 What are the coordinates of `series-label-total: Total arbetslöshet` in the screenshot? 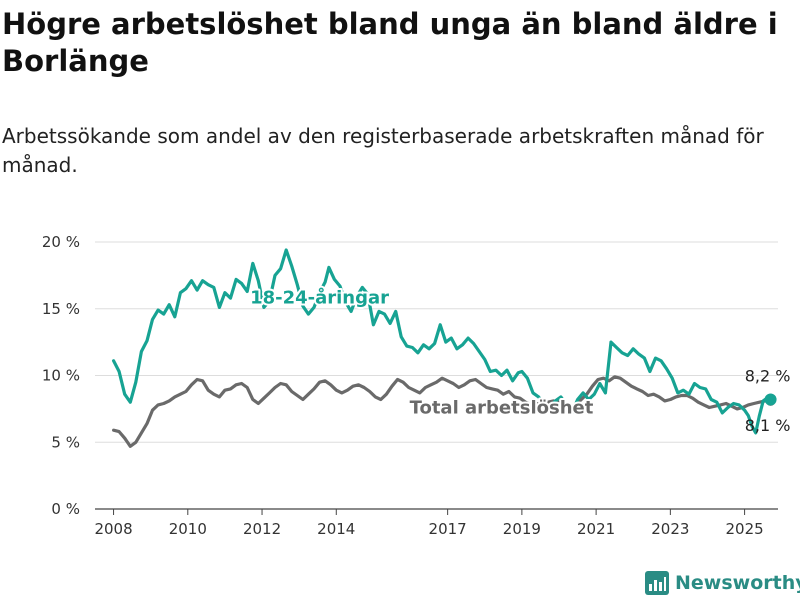 It's located at (502, 408).